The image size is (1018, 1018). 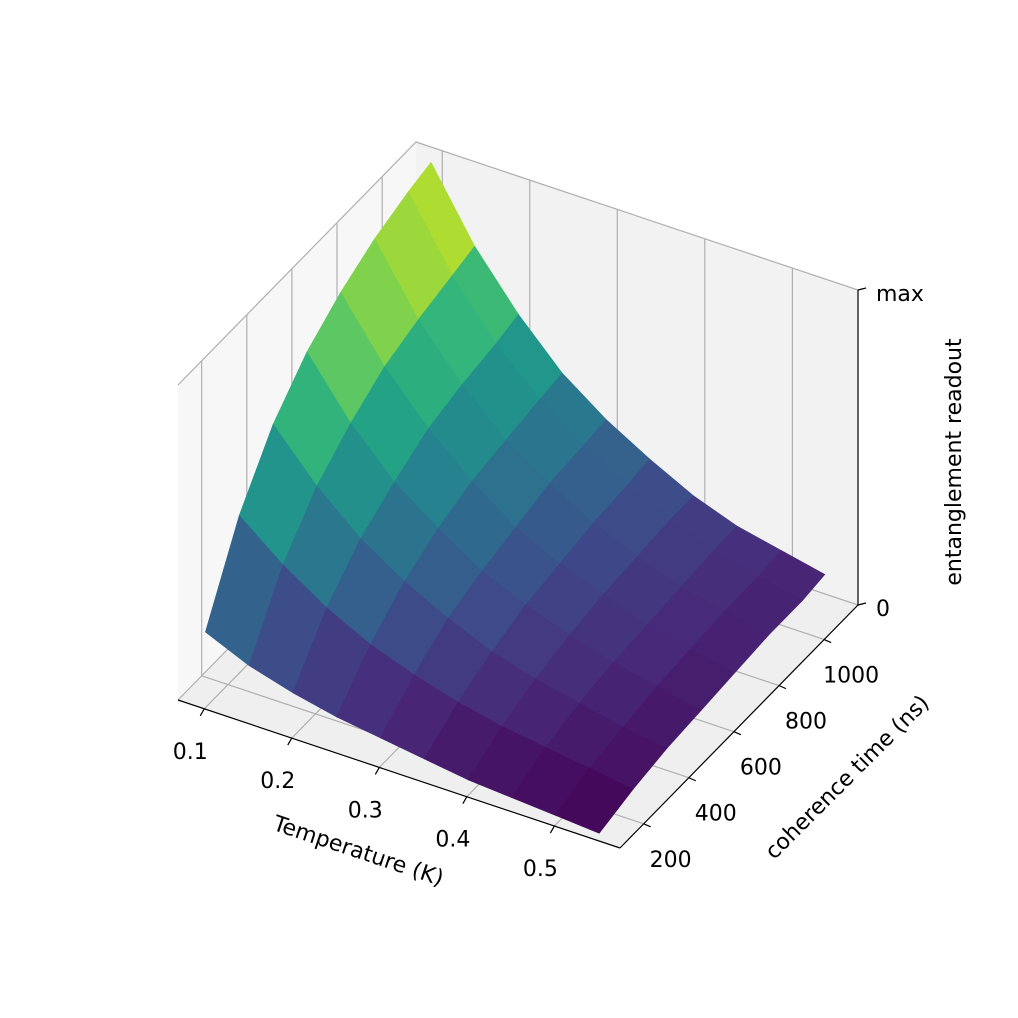 I want to click on x-tick-label: 0.4, so click(x=452, y=840).